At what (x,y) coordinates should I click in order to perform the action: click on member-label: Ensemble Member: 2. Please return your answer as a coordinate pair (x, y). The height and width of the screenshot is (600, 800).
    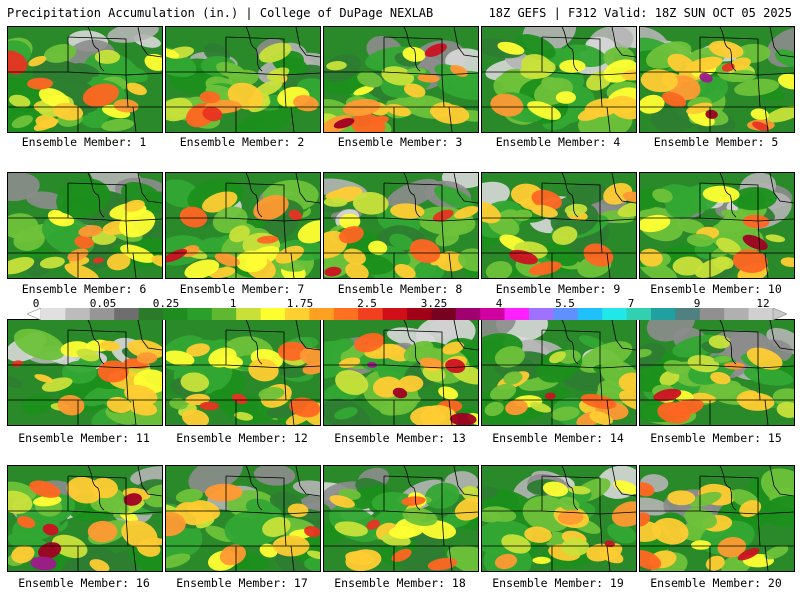
    Looking at the image, I should click on (242, 142).